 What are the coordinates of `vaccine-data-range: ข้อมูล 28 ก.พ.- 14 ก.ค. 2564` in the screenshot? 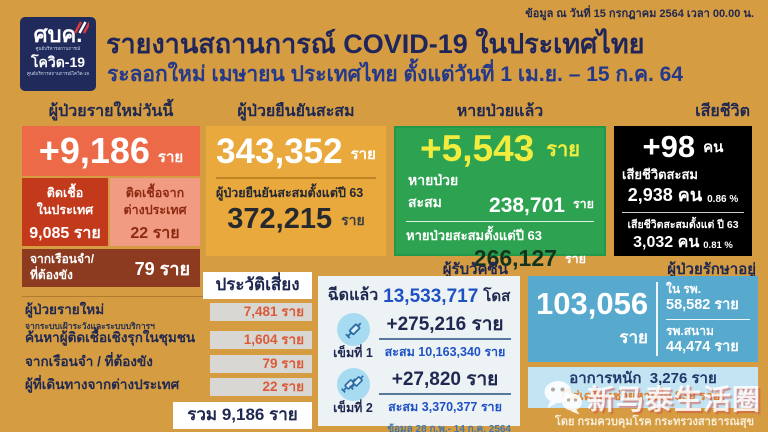 It's located at (449, 428).